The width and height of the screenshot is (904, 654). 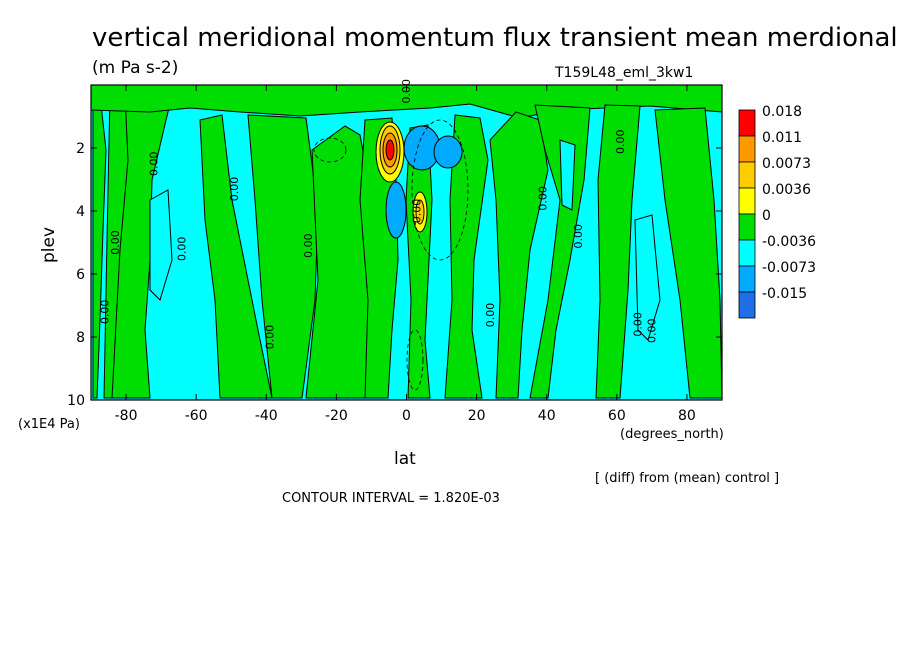 I want to click on x-tick-label: 80, so click(x=687, y=416).